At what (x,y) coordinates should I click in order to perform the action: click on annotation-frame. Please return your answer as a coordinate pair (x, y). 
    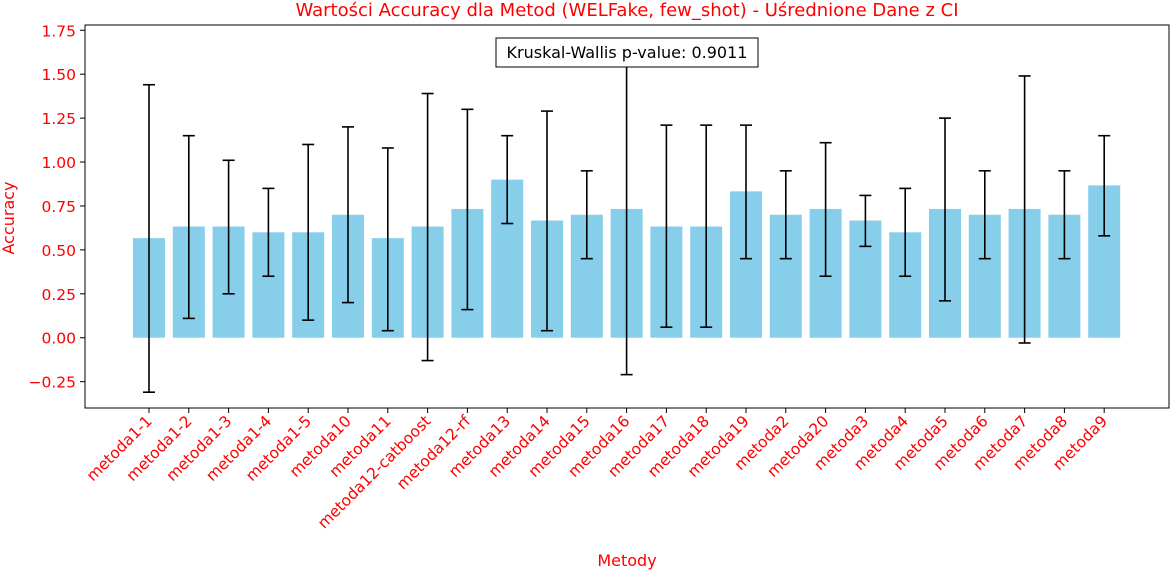
    Looking at the image, I should click on (627, 52).